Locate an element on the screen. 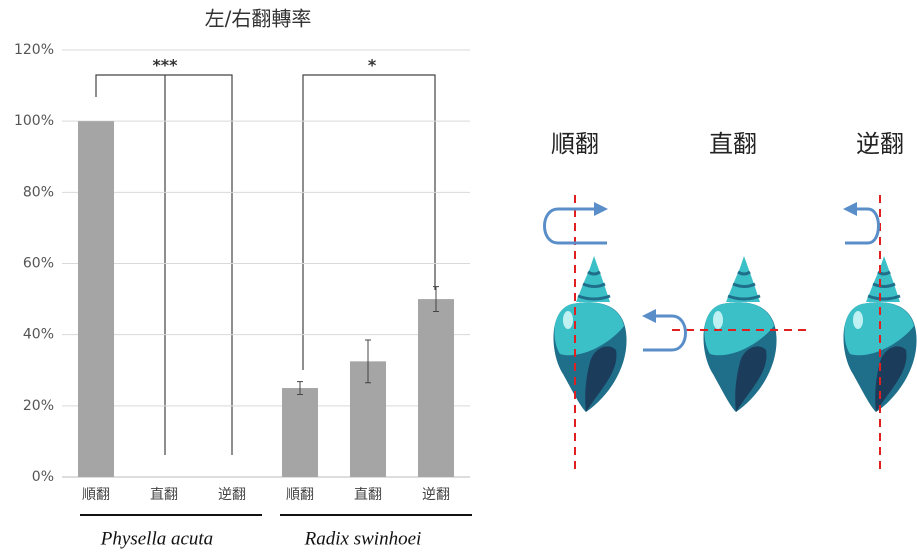 The image size is (917, 556). diagram-label: 逆翻 is located at coordinates (880, 144).